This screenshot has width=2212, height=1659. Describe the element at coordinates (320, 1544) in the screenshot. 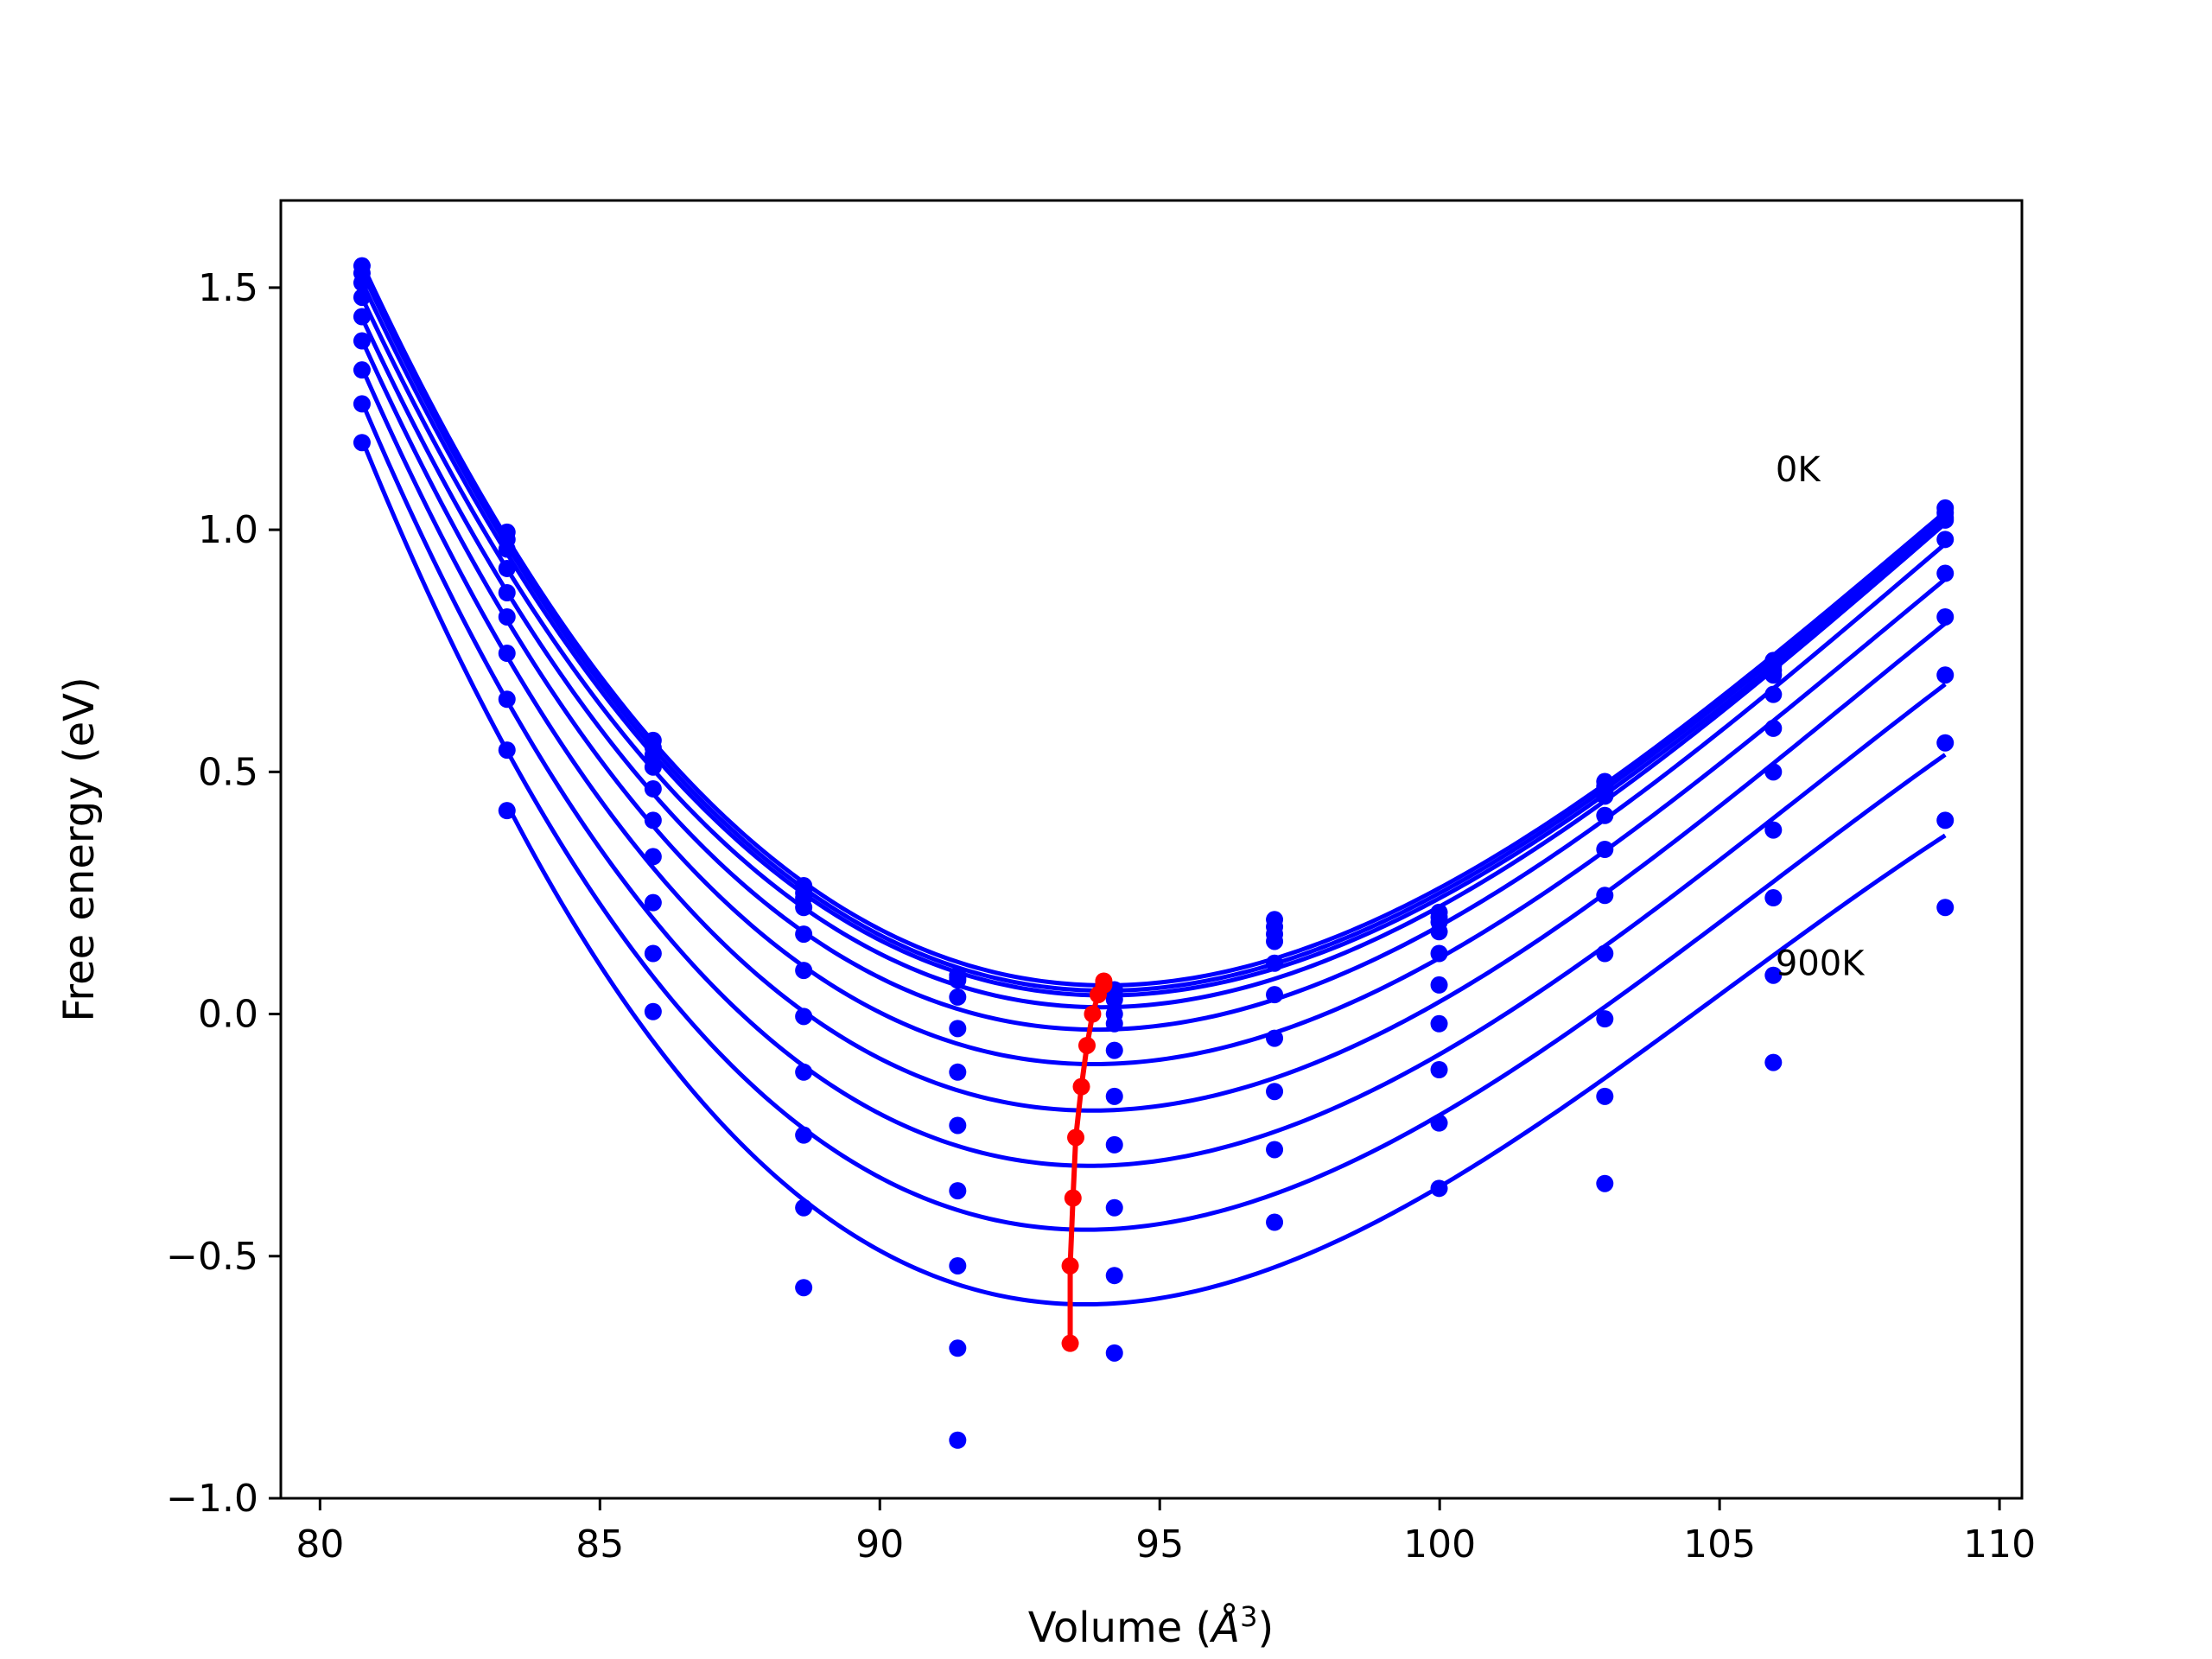

I see `x-tick-label: 80` at that location.